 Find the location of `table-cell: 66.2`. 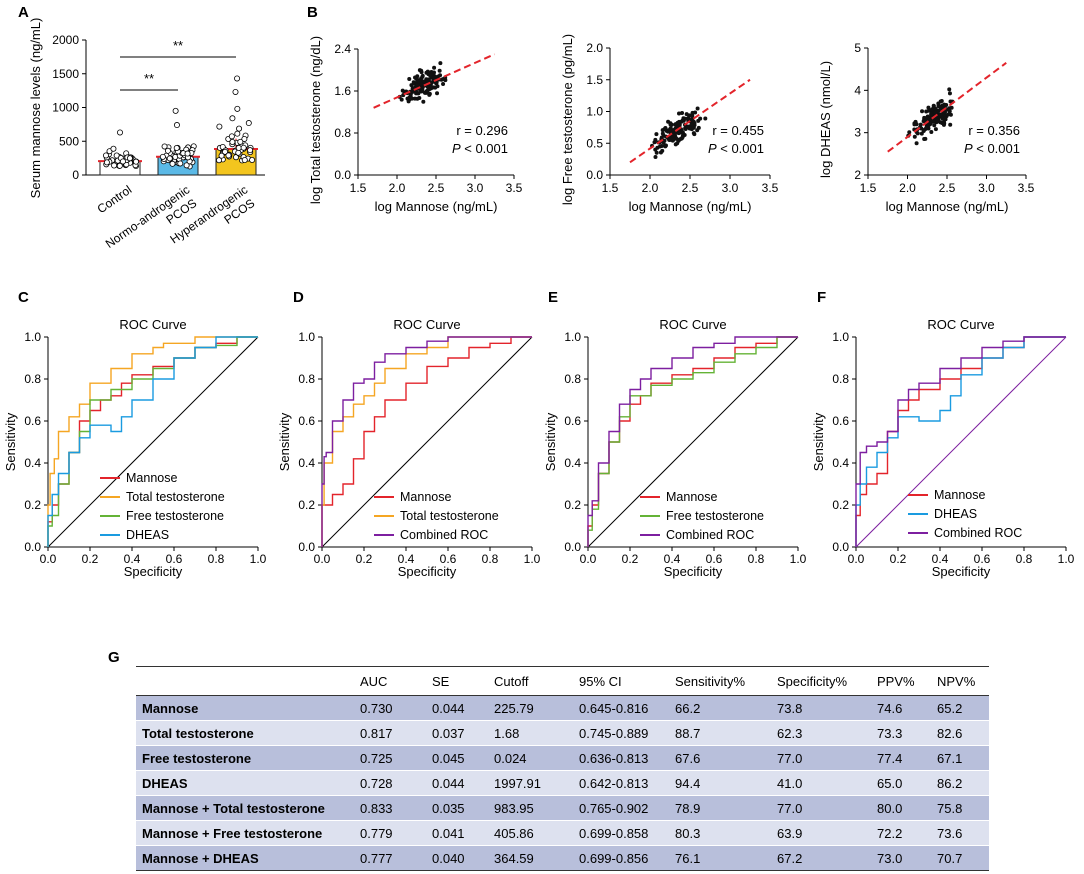

table-cell: 66.2 is located at coordinates (726, 708).